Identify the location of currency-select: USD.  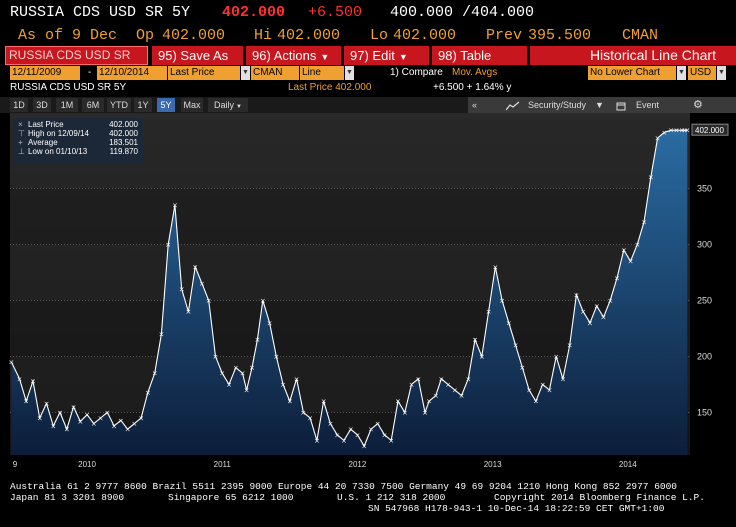
(702, 73).